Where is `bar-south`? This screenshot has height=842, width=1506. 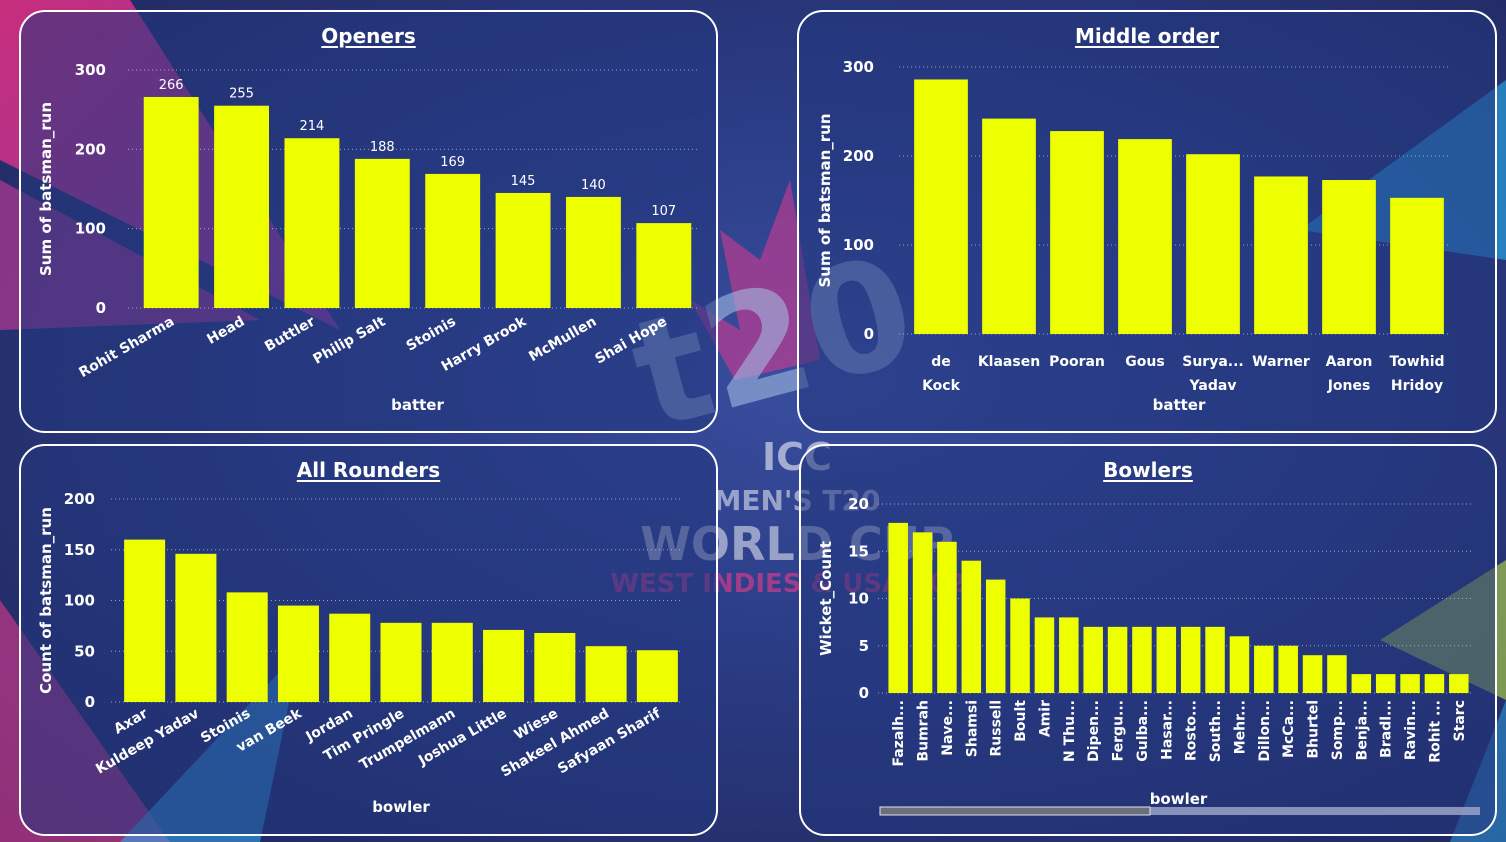
bar-south is located at coordinates (1215, 659).